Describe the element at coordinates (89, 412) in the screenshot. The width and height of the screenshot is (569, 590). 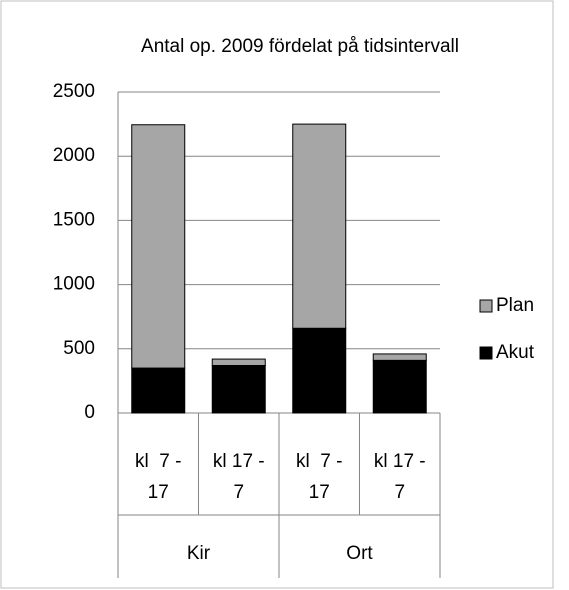
I see `y-tick-label: 0` at that location.